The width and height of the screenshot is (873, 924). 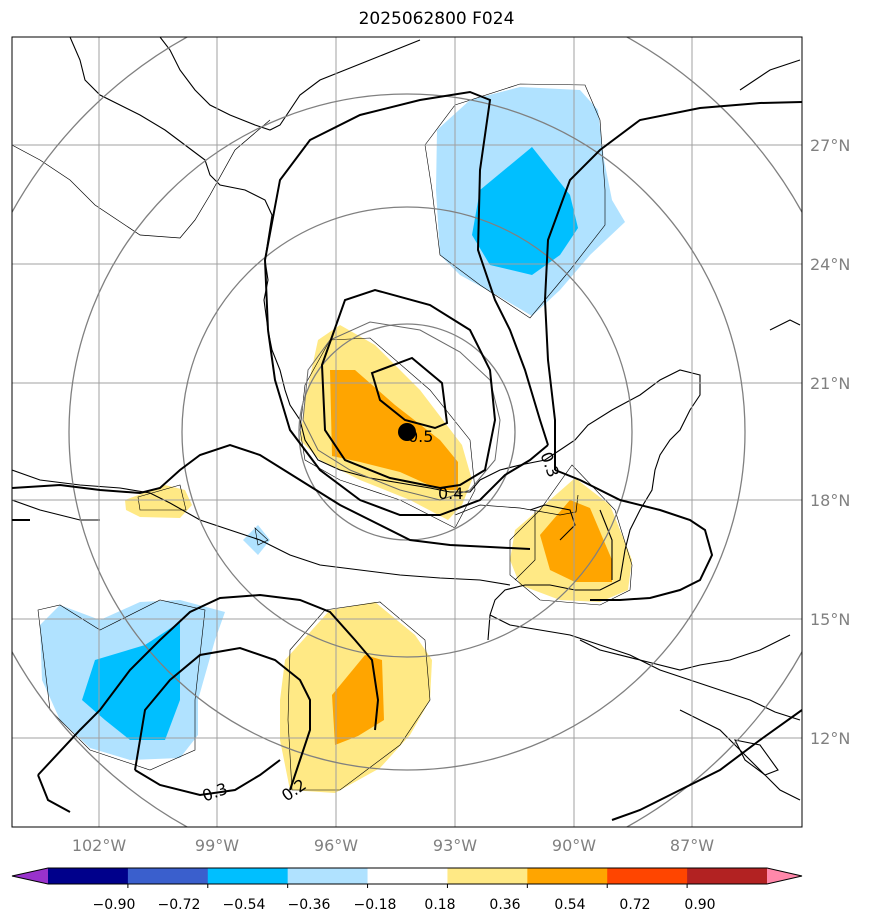 I want to click on map-title: 2025062800 F024, so click(x=436, y=19).